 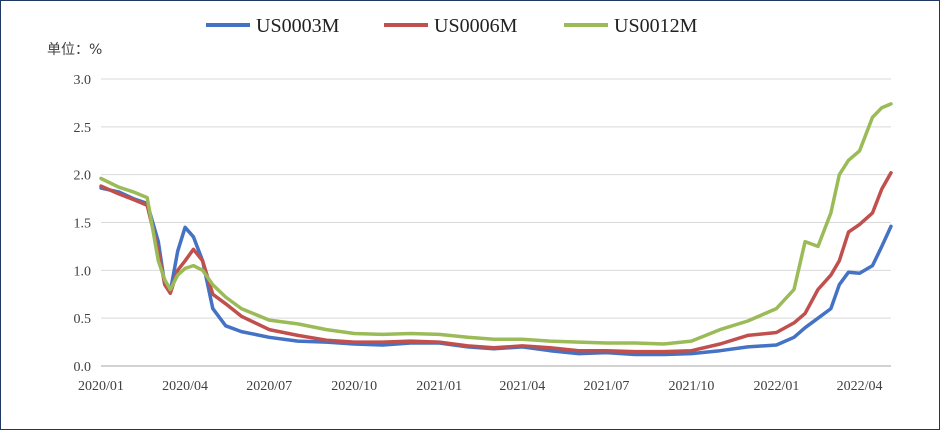 I want to click on y-tick-label: 1.5, so click(x=83, y=224).